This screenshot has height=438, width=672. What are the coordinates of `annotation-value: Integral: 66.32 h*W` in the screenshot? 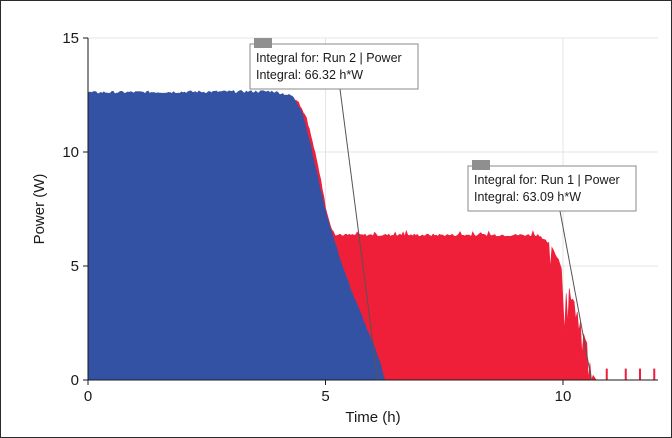 It's located at (309, 75).